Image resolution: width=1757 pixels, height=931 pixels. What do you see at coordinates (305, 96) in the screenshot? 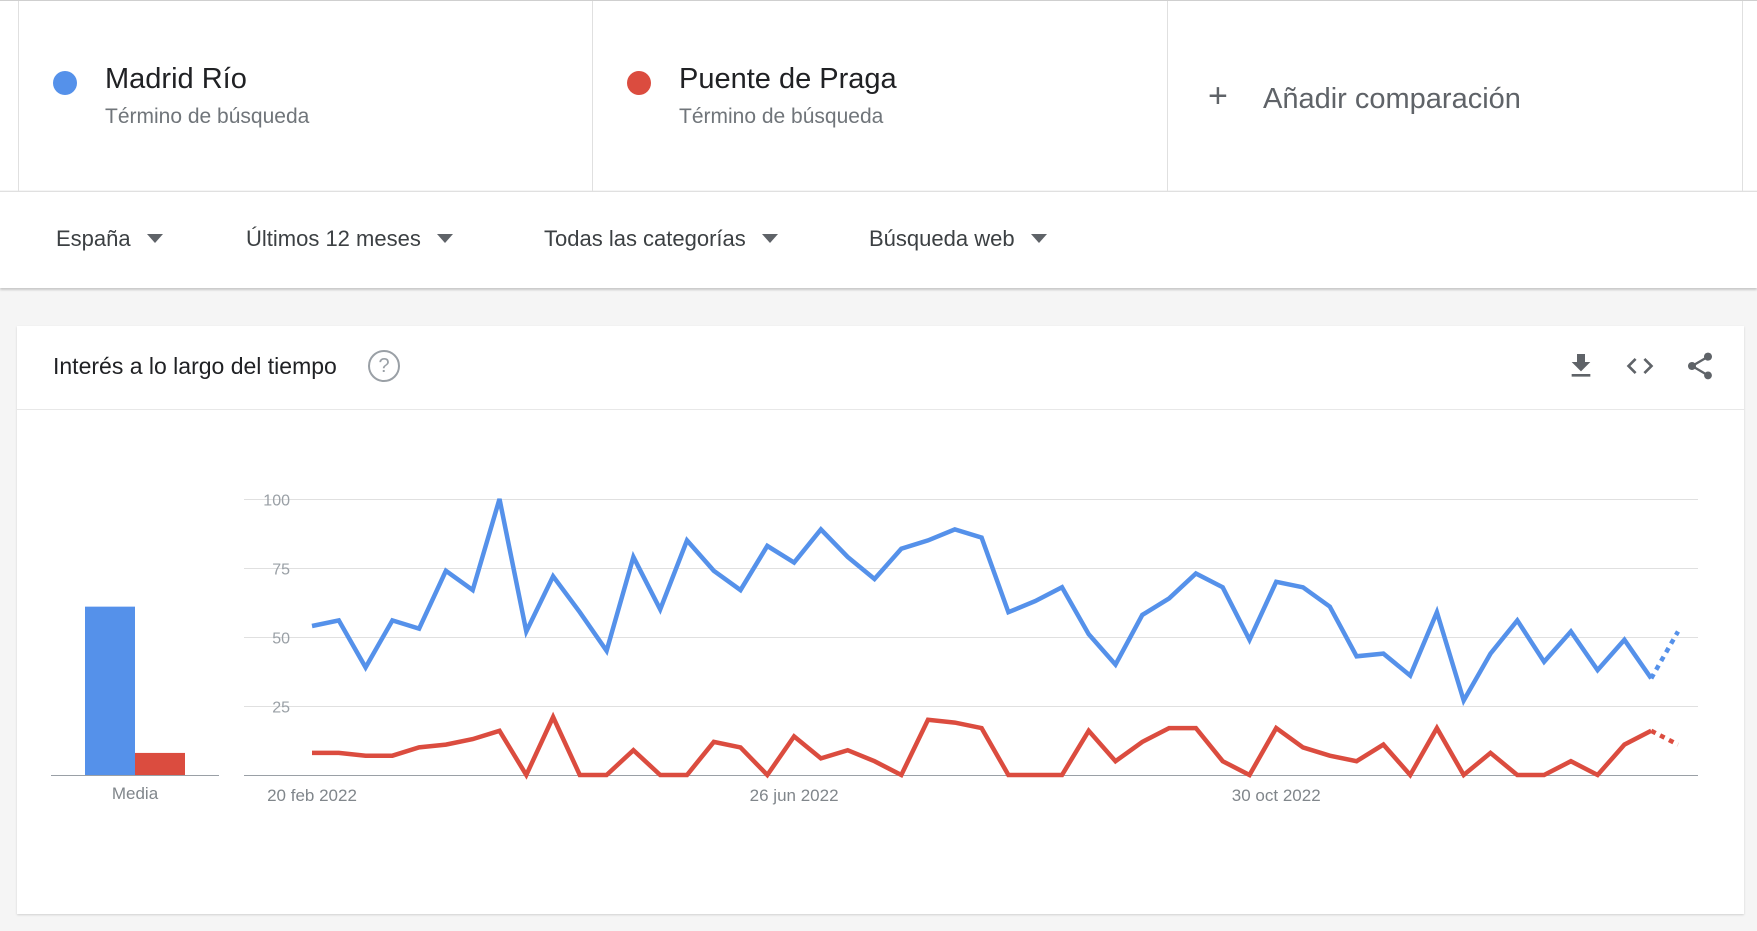
I see `search-term-madrid-rio: Madrid Río Término de búsqueda` at bounding box center [305, 96].